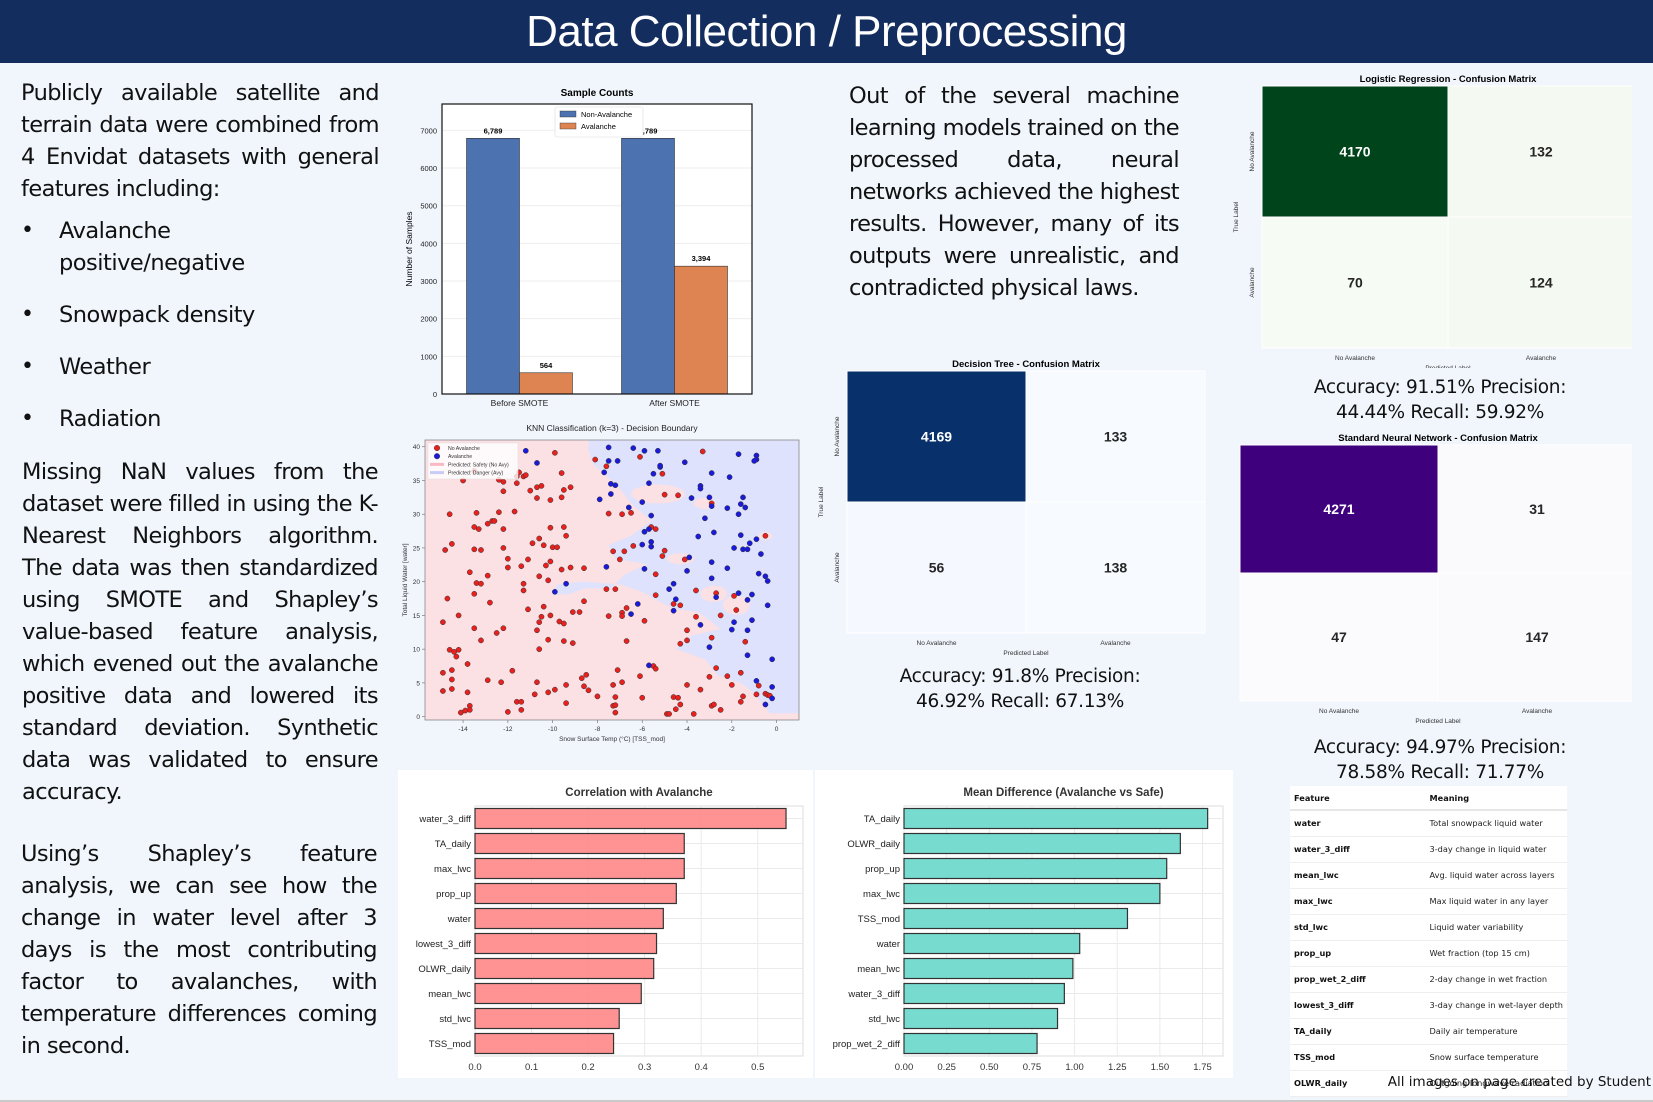 The width and height of the screenshot is (1653, 1102). What do you see at coordinates (464, 449) in the screenshot?
I see `legend-label: No Avalanche` at bounding box center [464, 449].